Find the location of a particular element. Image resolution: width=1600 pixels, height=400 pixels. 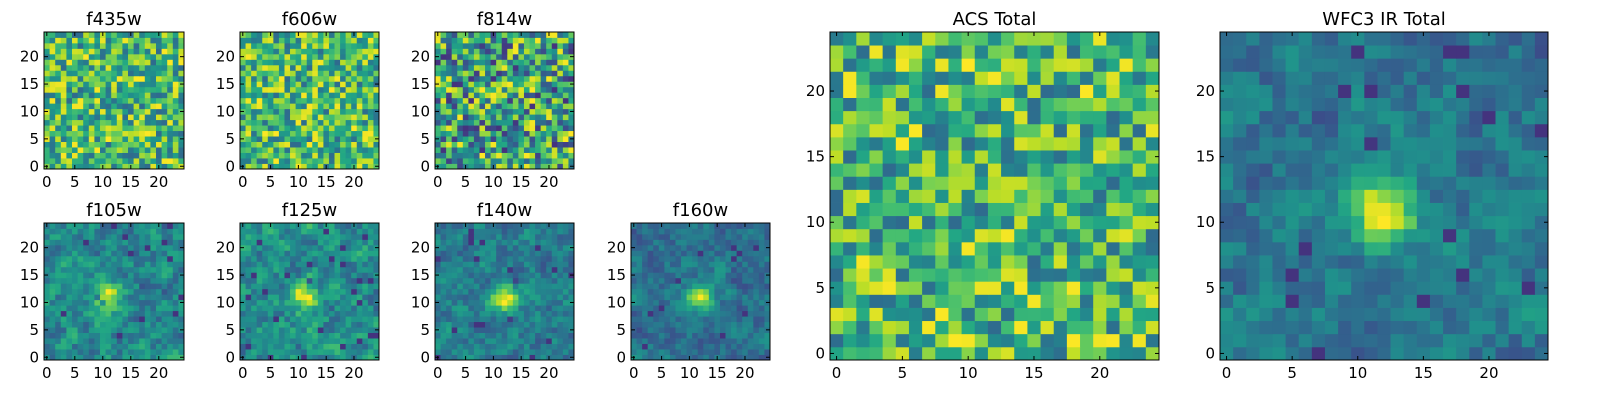

x-tick-label: 0 is located at coordinates (47, 373).